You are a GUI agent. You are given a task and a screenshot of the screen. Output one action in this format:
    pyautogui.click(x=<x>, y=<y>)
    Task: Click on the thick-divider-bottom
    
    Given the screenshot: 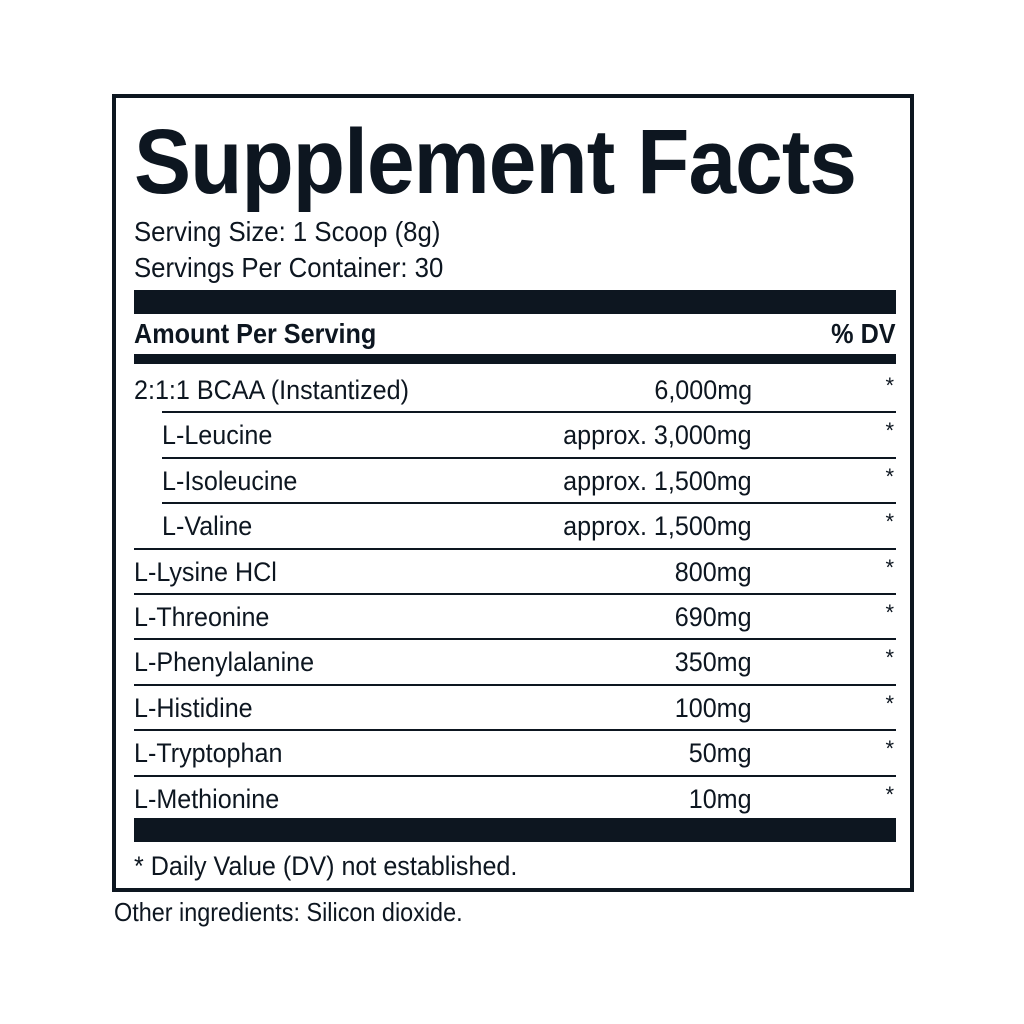 What is the action you would take?
    pyautogui.click(x=515, y=830)
    